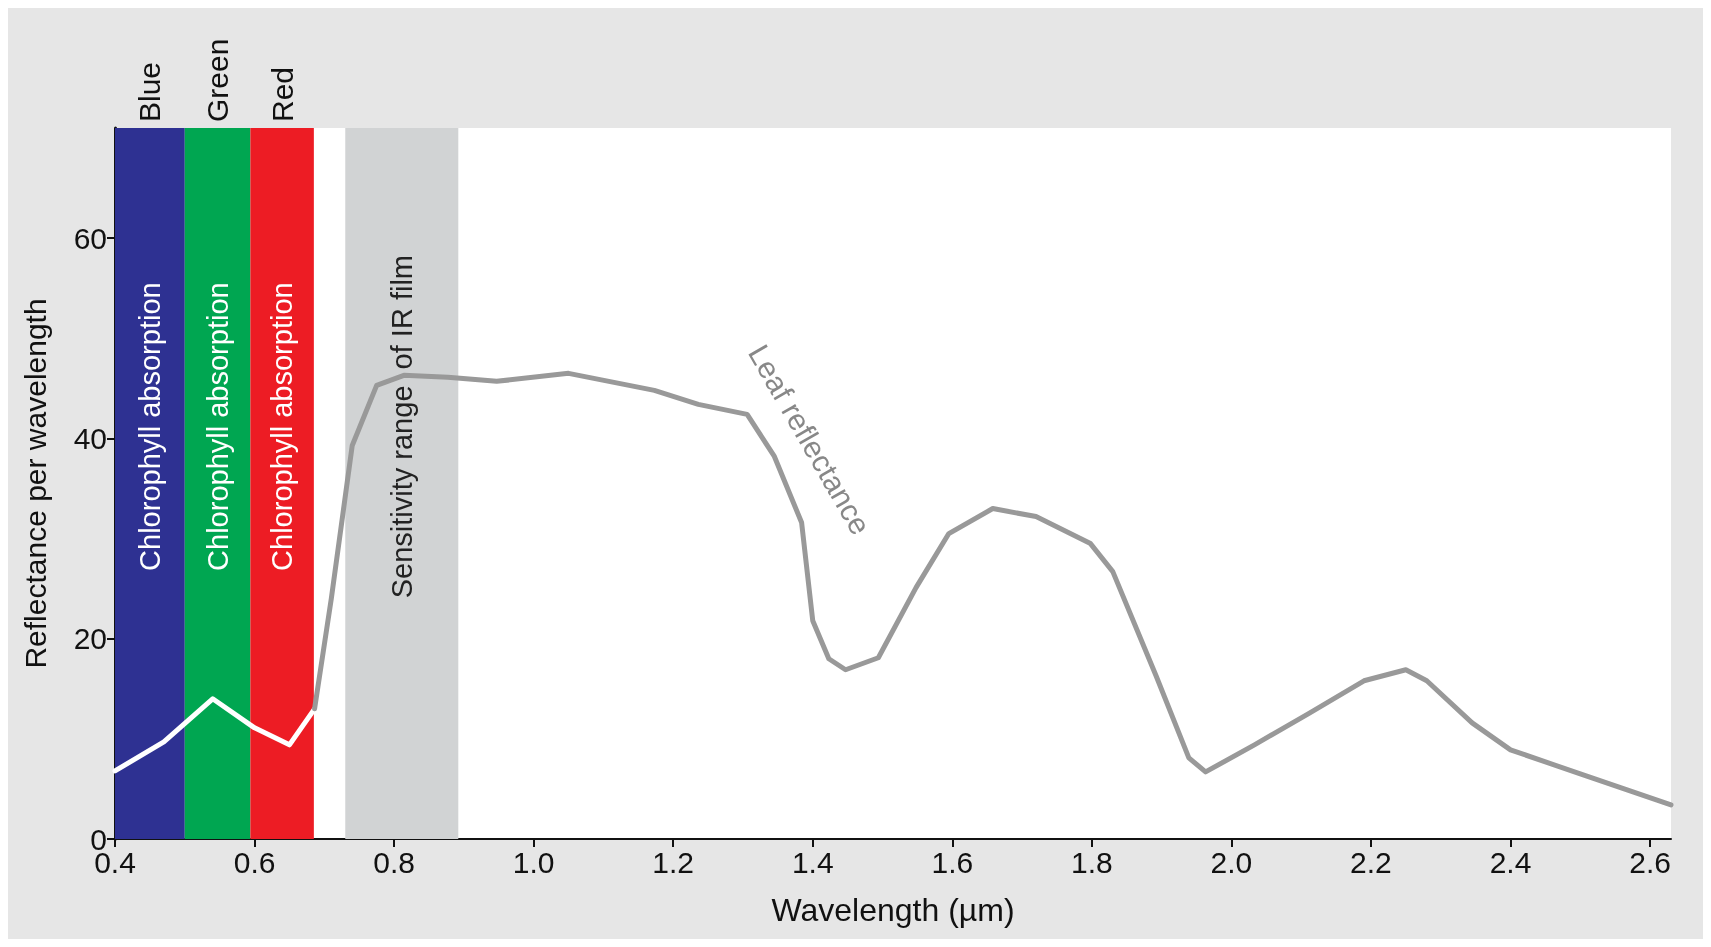 The image size is (1711, 947). What do you see at coordinates (952, 862) in the screenshot?
I see `x-tick-label: 1.6` at bounding box center [952, 862].